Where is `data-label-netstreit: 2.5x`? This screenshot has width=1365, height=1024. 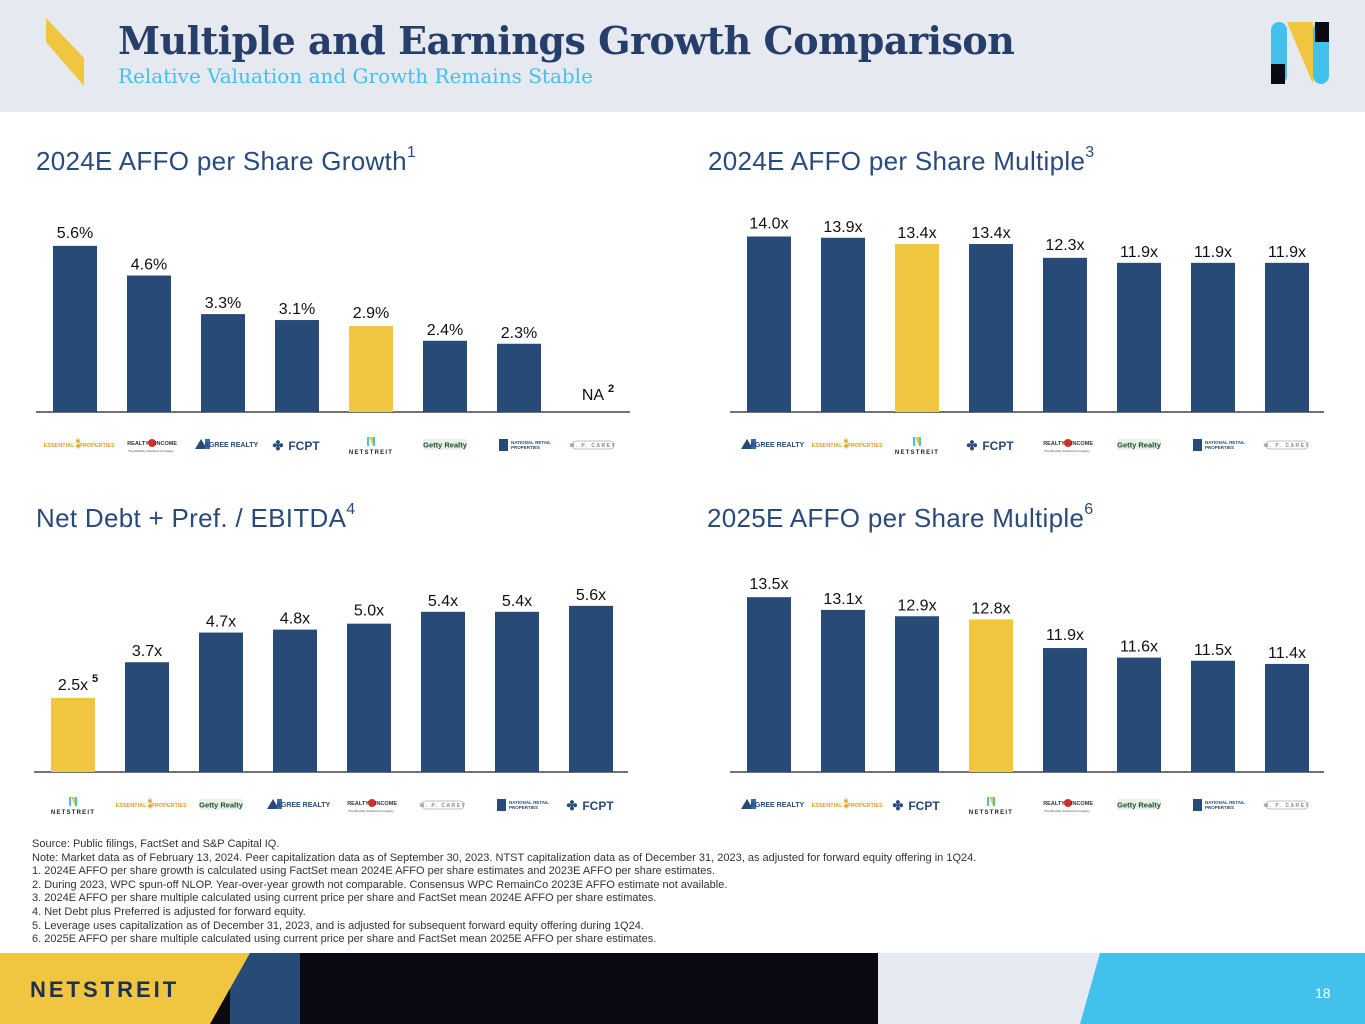 data-label-netstreit: 2.5x is located at coordinates (73, 685).